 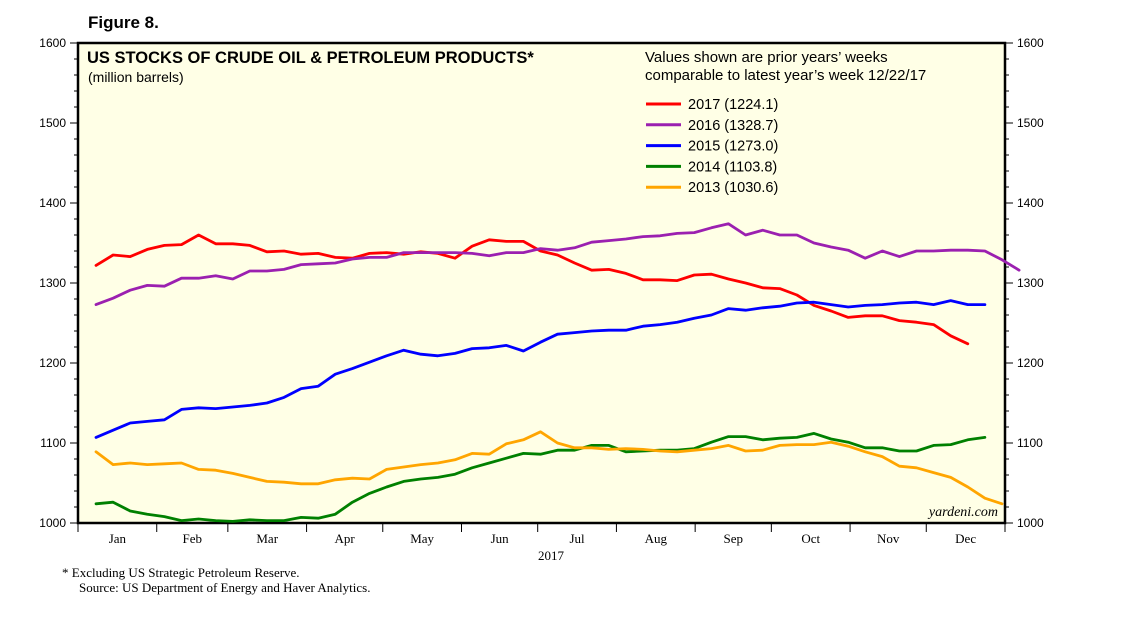 I want to click on series-line-2013, so click(x=549, y=468).